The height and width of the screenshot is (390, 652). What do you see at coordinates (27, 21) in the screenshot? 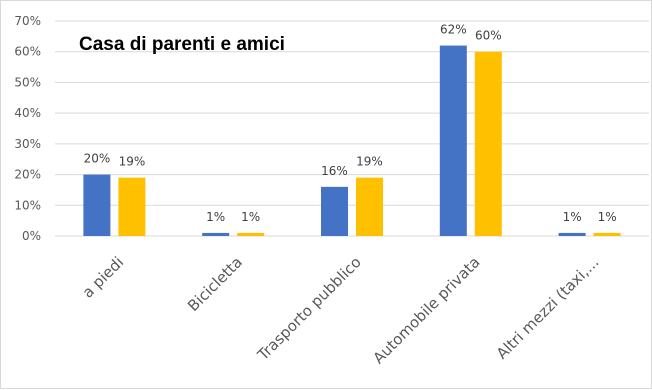
I see `y-tick-label: 70%` at bounding box center [27, 21].